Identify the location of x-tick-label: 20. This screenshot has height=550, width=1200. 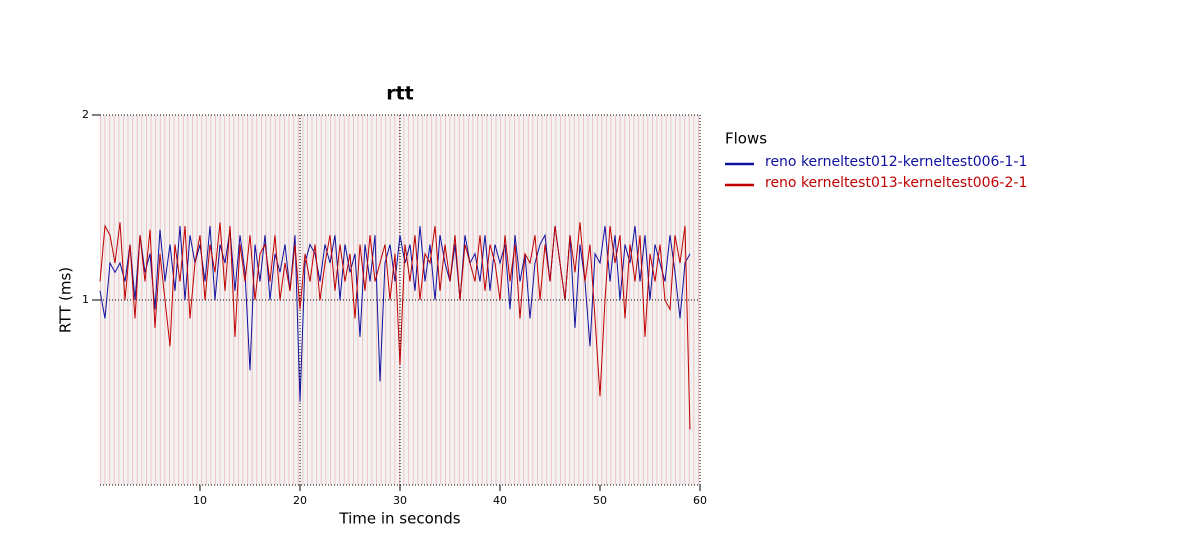
(300, 500).